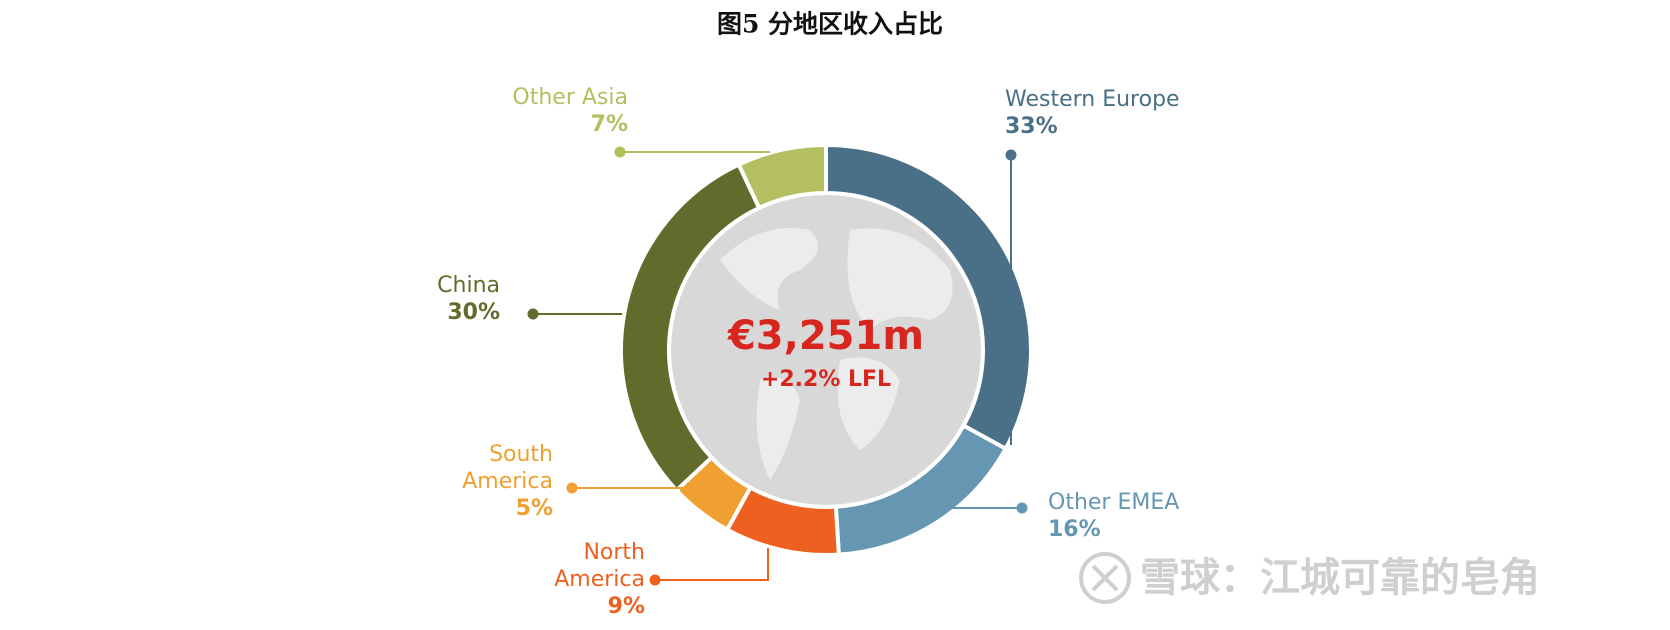 The image size is (1670, 630). What do you see at coordinates (1113, 502) in the screenshot?
I see `category-label: Other EMEA` at bounding box center [1113, 502].